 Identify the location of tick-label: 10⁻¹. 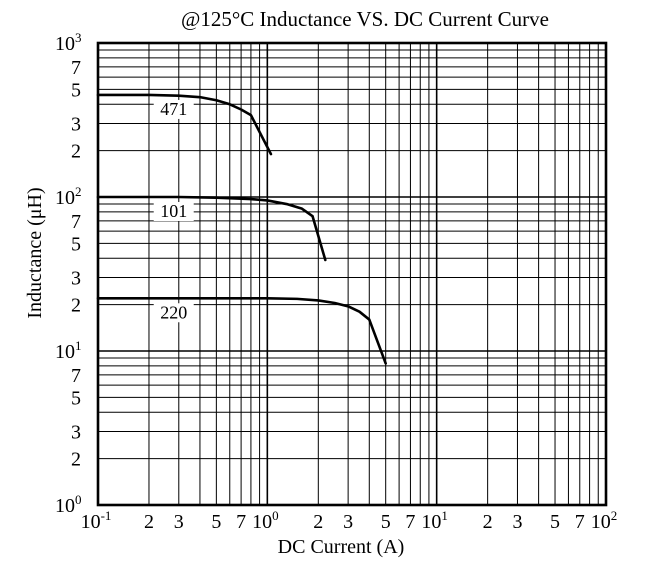
(96, 520).